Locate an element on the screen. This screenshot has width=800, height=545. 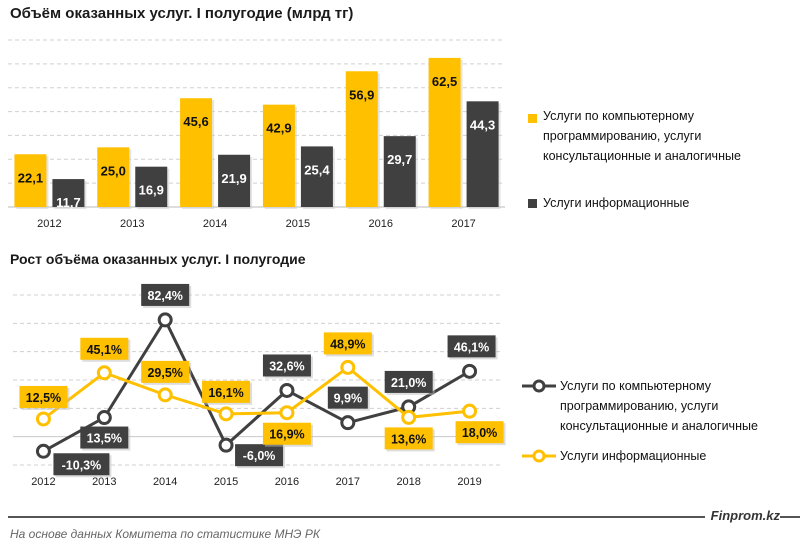
bar-2013-s0 is located at coordinates (113, 177).